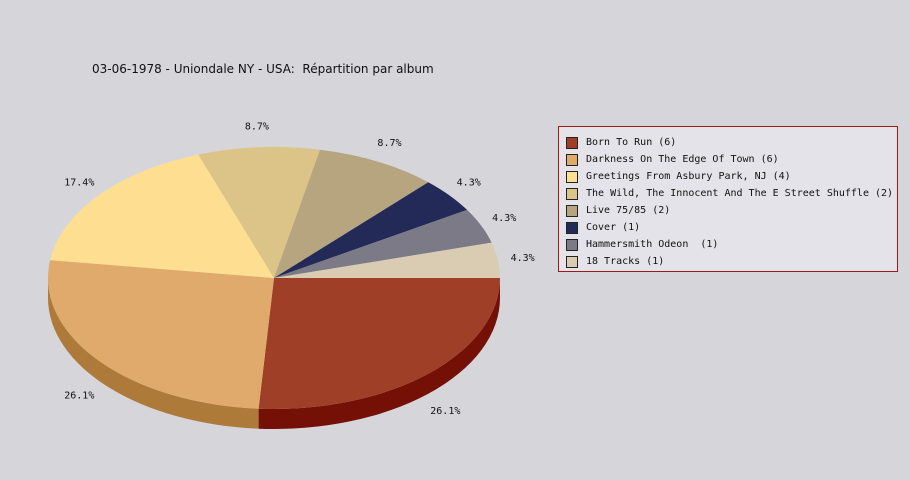 The image size is (910, 480). What do you see at coordinates (731, 244) in the screenshot?
I see `legend-item-6: Hammersmith Odeon (1)` at bounding box center [731, 244].